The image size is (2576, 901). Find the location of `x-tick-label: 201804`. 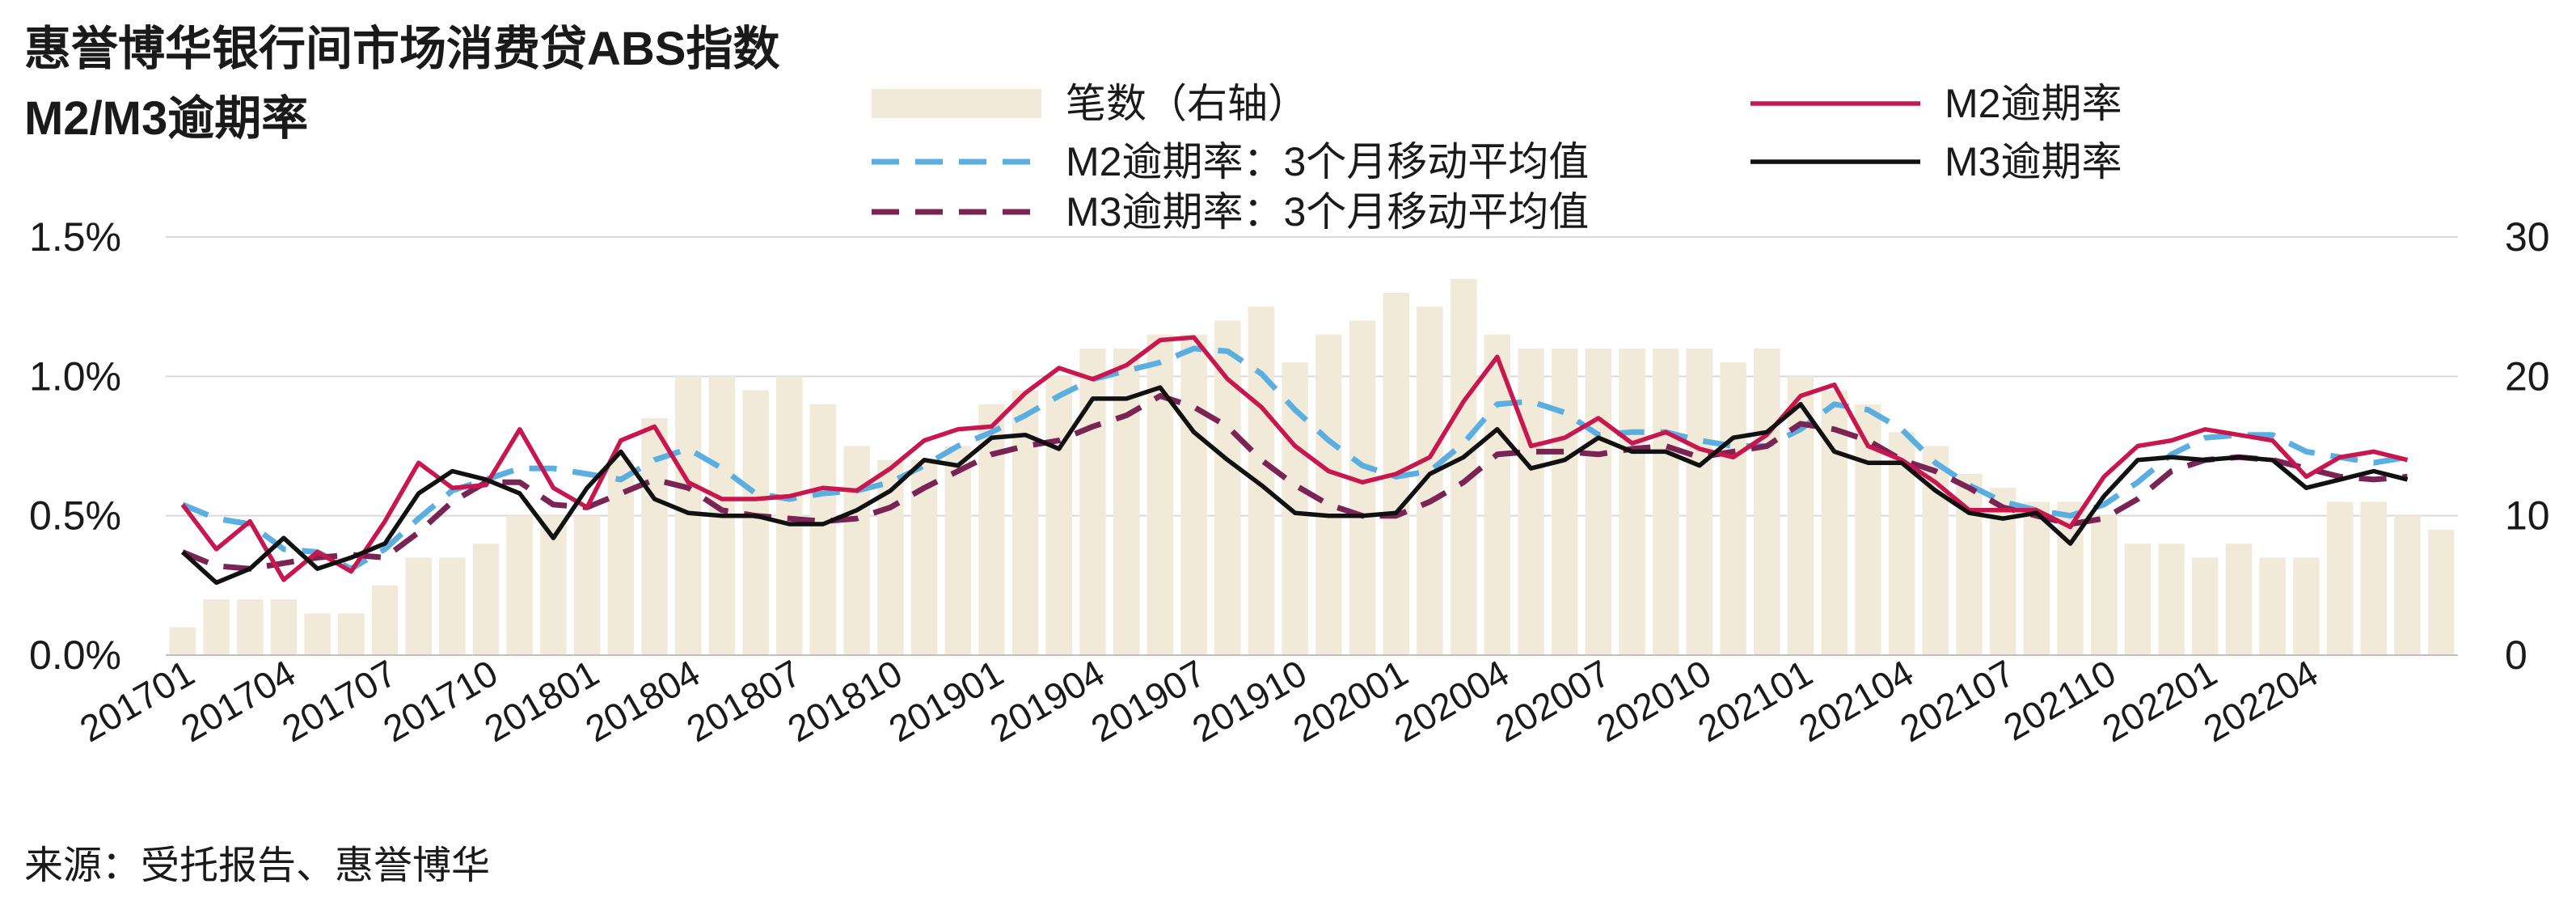

x-tick-label: 201804 is located at coordinates (642, 701).